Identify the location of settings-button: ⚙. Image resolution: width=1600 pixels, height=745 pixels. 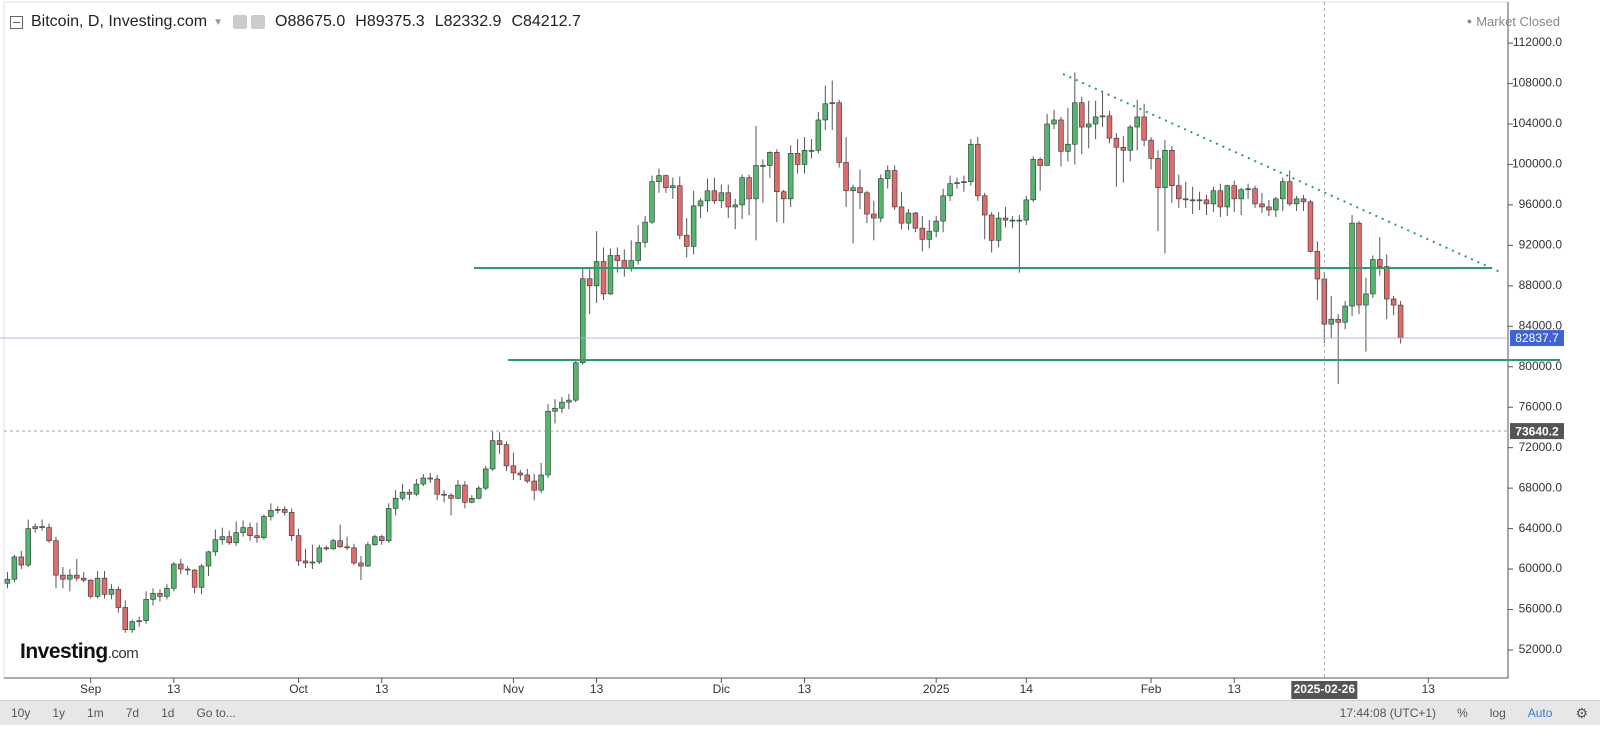
(1581, 712).